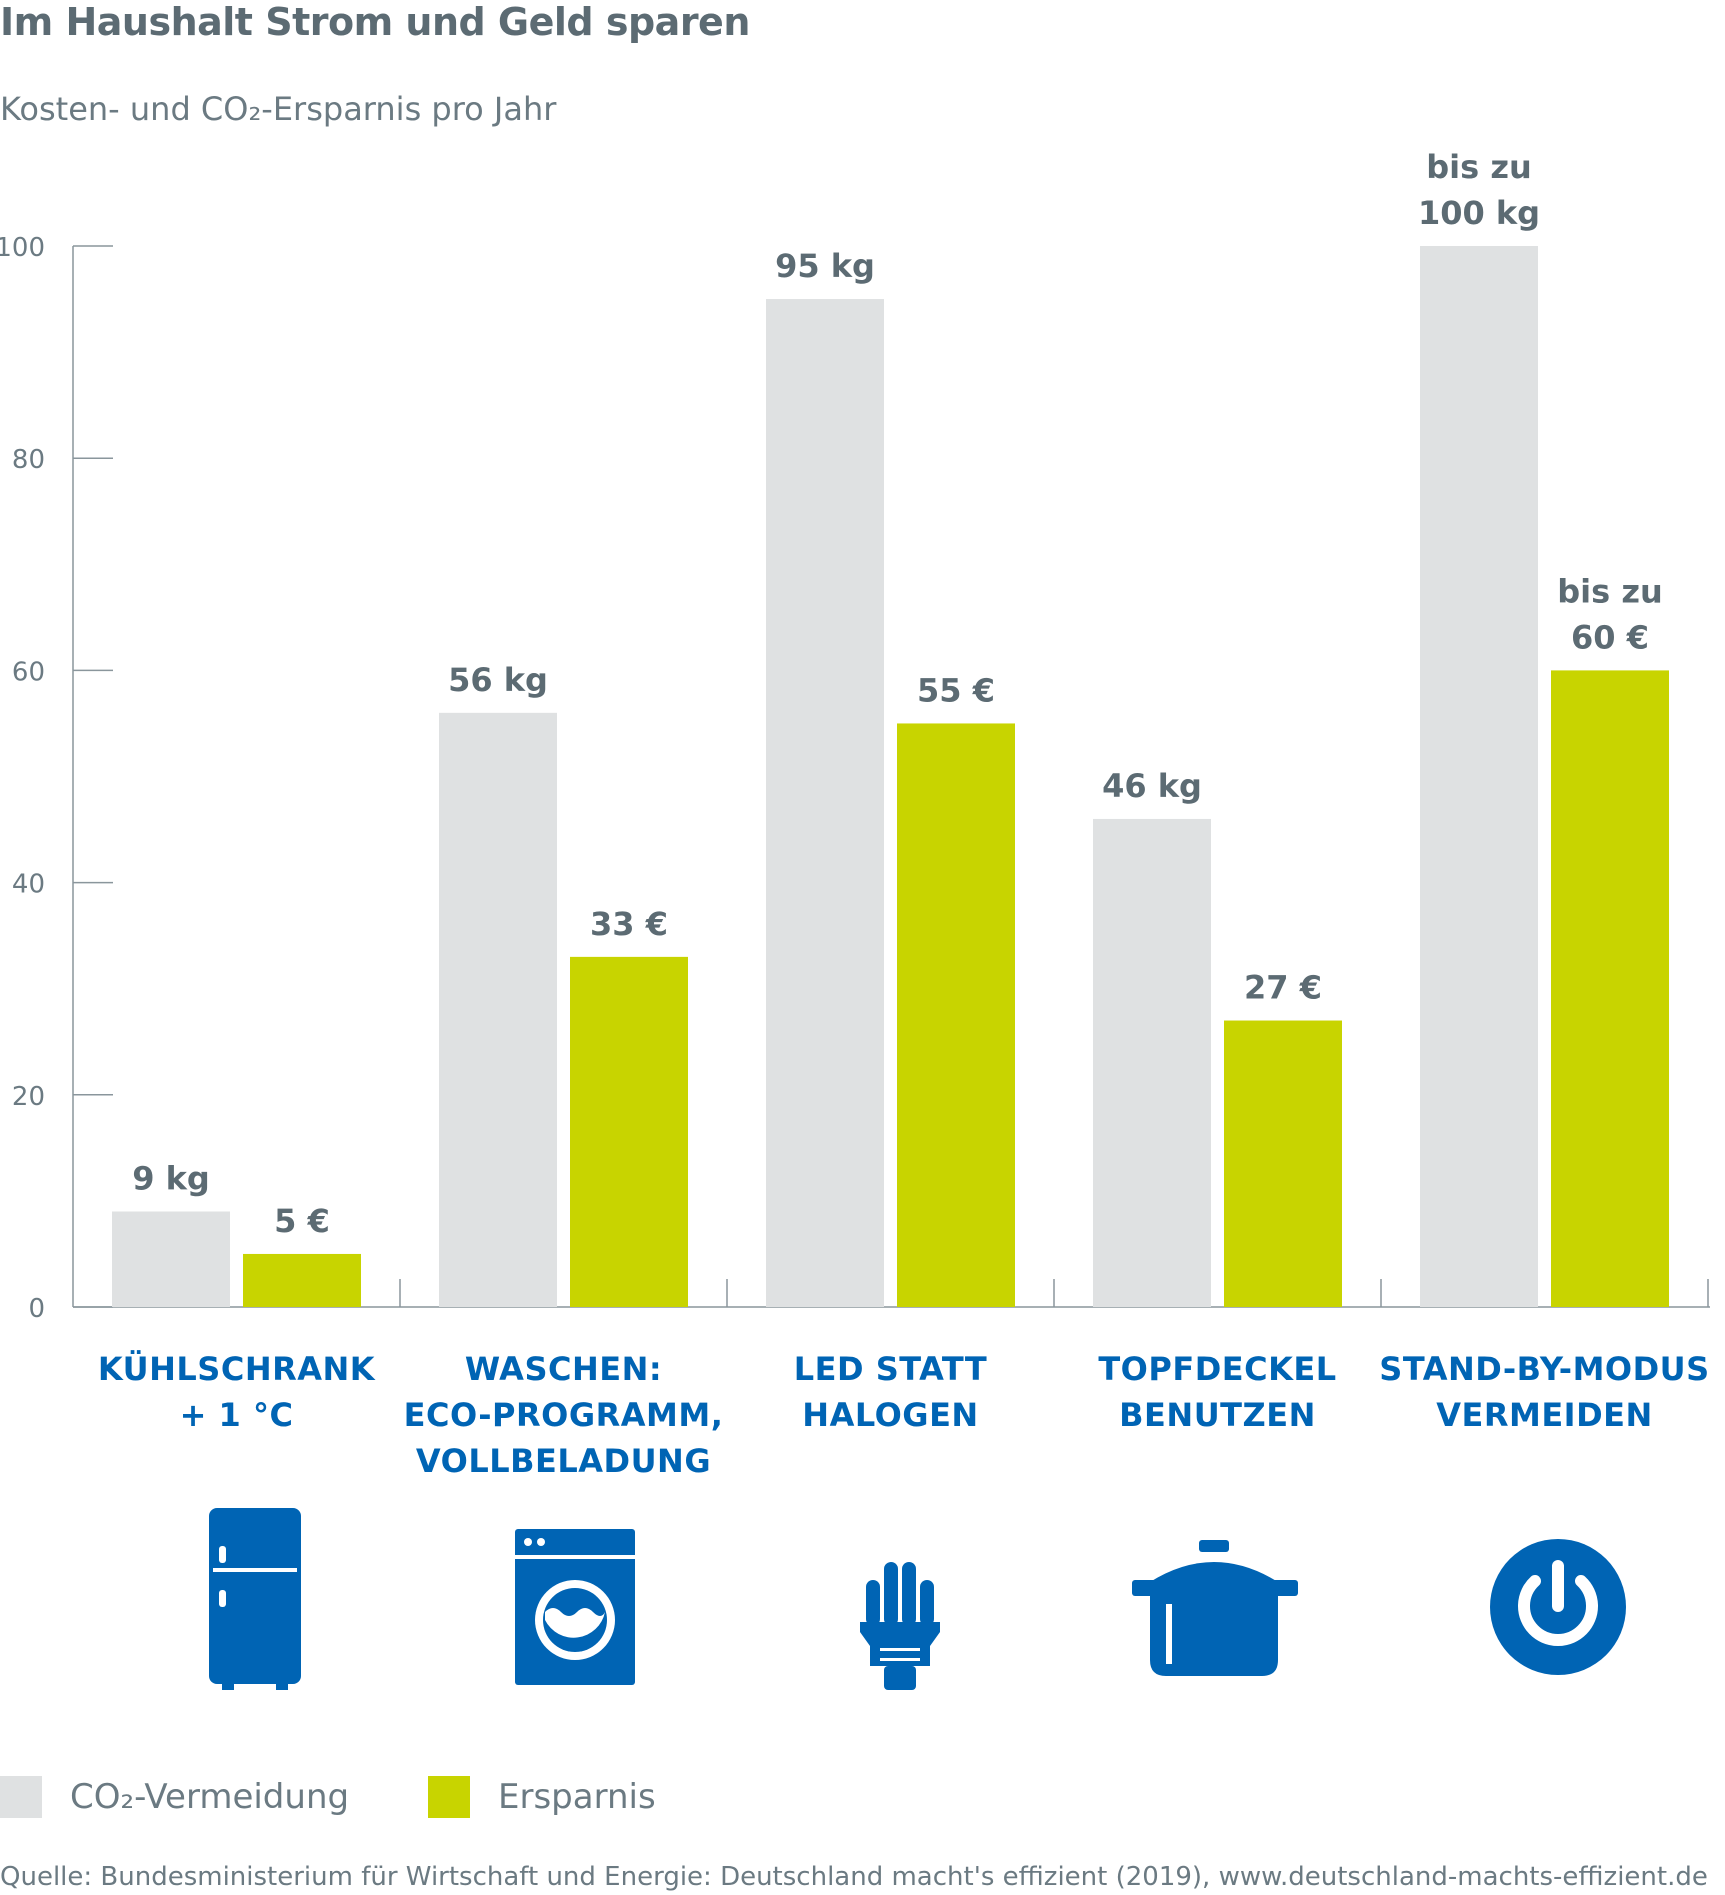 Image resolution: width=1725 pixels, height=1895 pixels. Describe the element at coordinates (1217, 1369) in the screenshot. I see `category-label: TOPFDECKEL` at that location.